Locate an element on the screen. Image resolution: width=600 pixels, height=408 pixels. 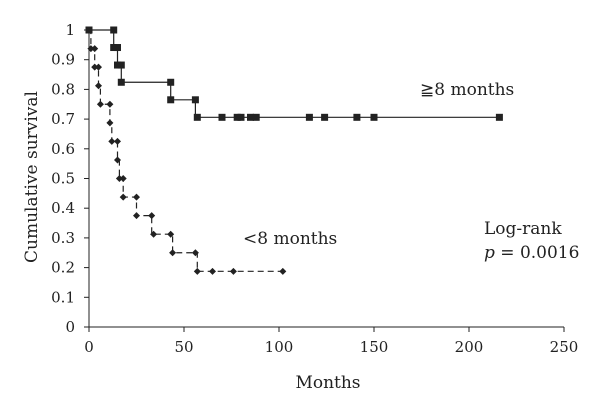
p-symbol: p is located at coordinates (489, 253).